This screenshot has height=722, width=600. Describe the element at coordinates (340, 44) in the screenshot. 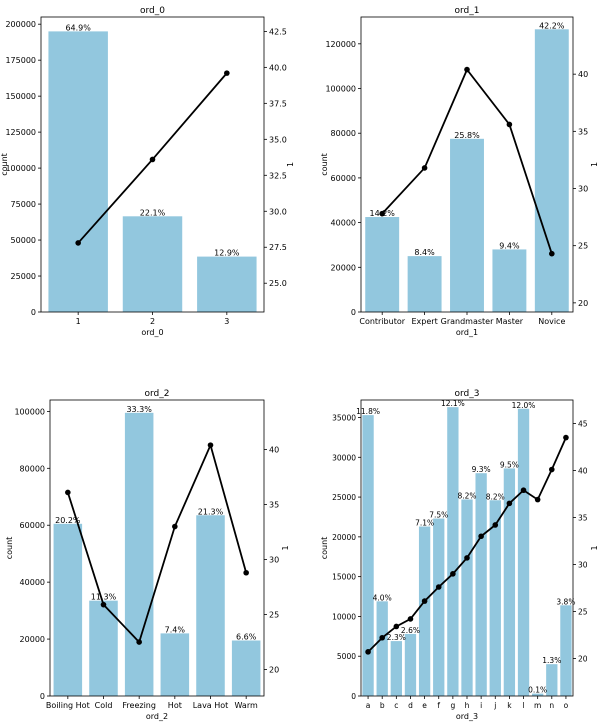

I see `ytick-label-ord_1-120000: 120000` at that location.